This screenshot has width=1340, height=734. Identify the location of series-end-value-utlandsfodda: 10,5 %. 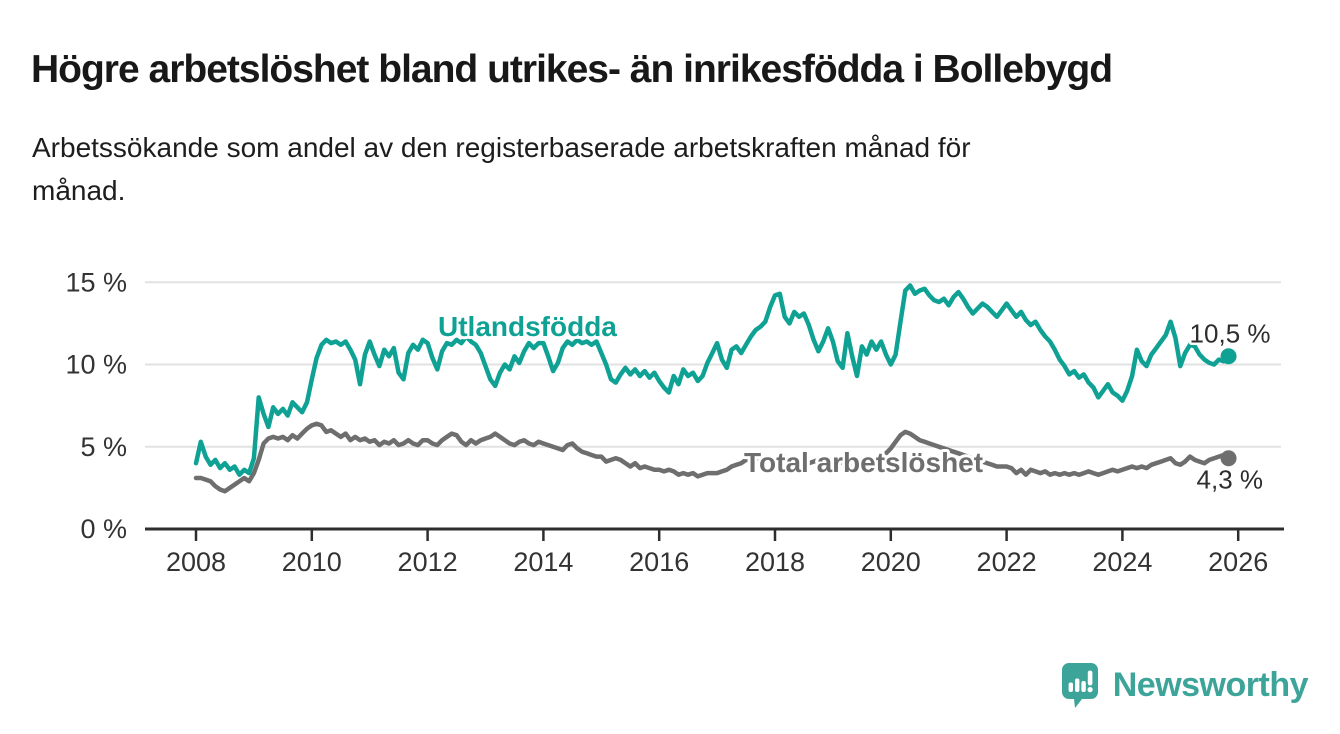
(1230, 333).